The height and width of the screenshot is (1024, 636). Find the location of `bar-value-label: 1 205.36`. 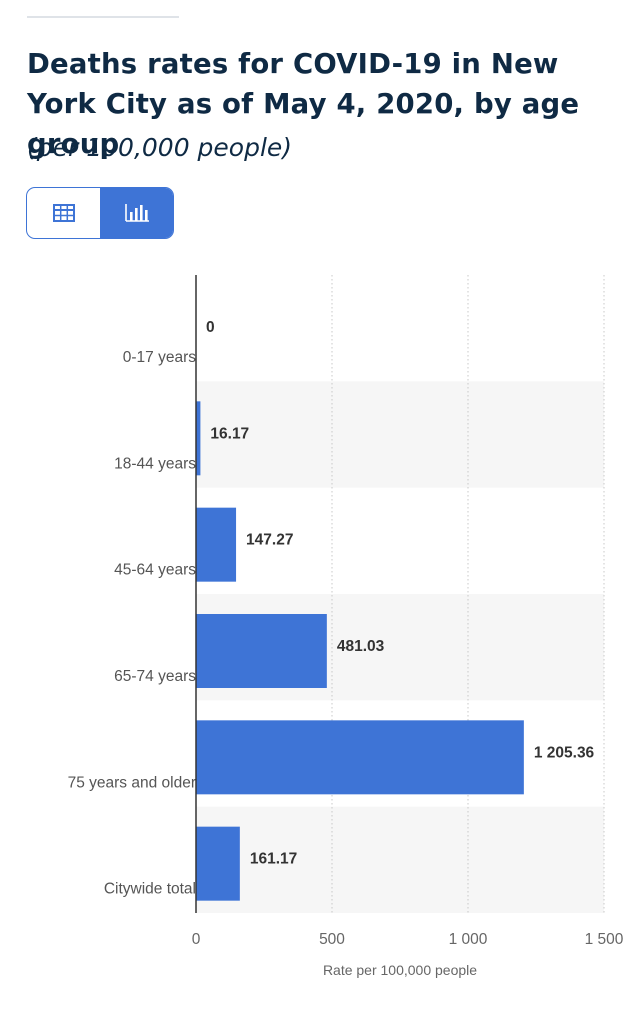

bar-value-label: 1 205.36 is located at coordinates (564, 752).